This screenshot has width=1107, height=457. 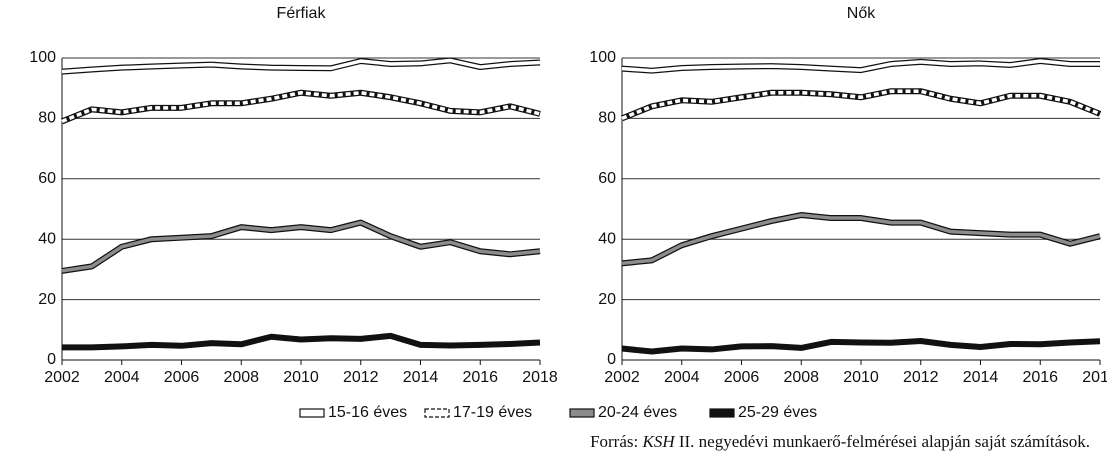 I want to click on chart-title: Férfiak, so click(x=302, y=13).